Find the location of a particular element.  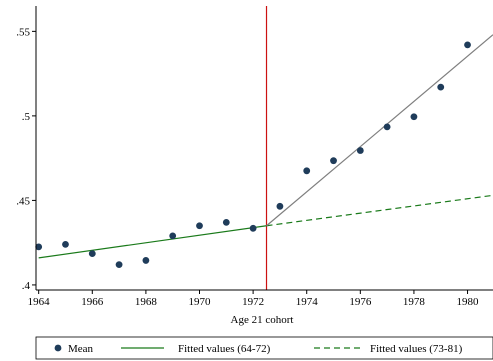

x-tick-label: 1972 is located at coordinates (253, 302).